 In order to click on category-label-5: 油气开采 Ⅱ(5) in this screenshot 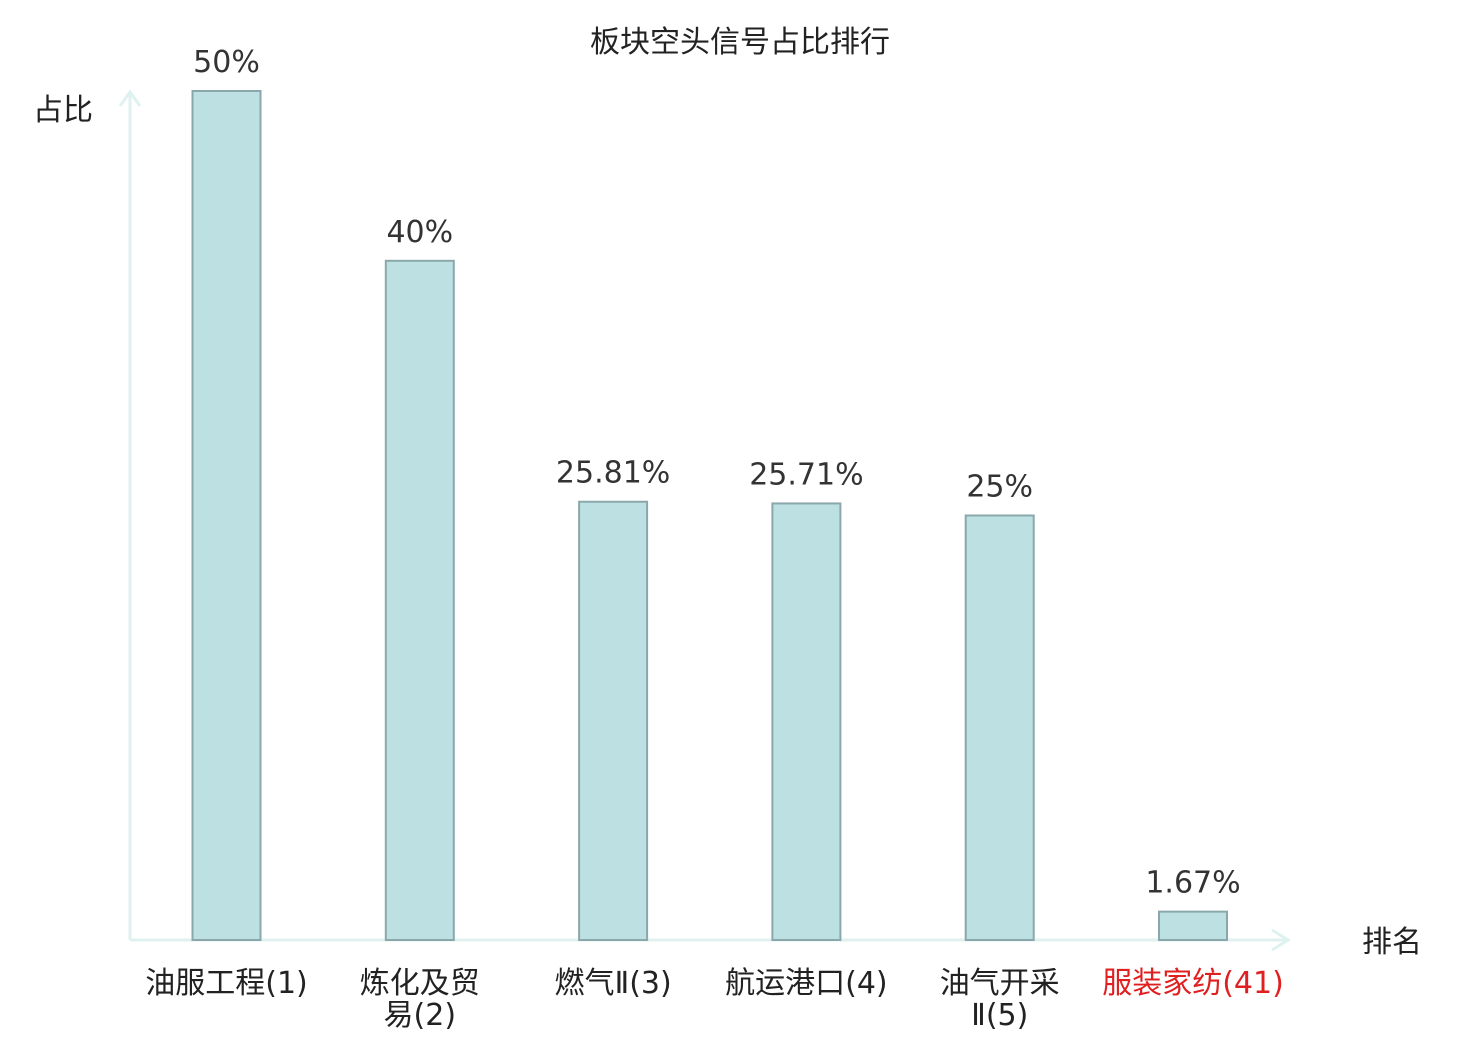, I will do `click(1000, 999)`.